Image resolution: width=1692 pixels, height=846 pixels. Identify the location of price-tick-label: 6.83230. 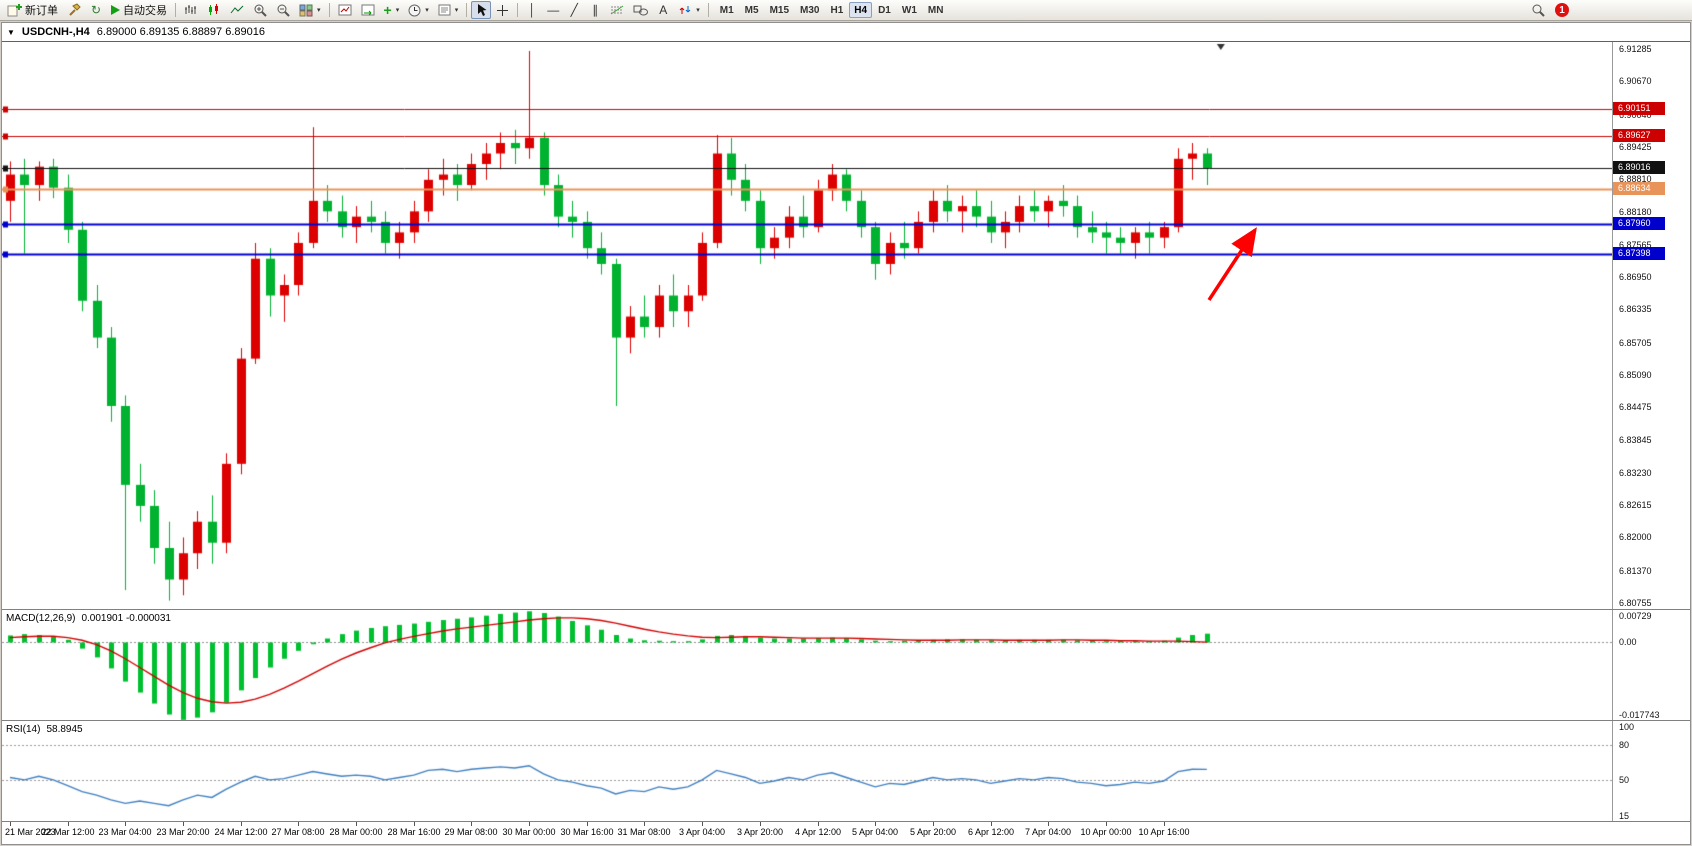
(1635, 472).